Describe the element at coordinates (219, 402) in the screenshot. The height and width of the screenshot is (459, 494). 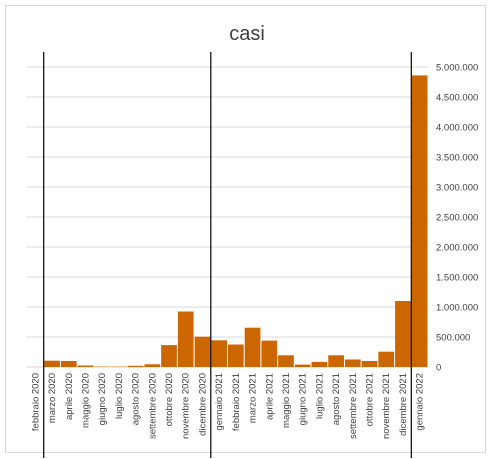
I see `x-tick-label: gennaio 2021` at that location.